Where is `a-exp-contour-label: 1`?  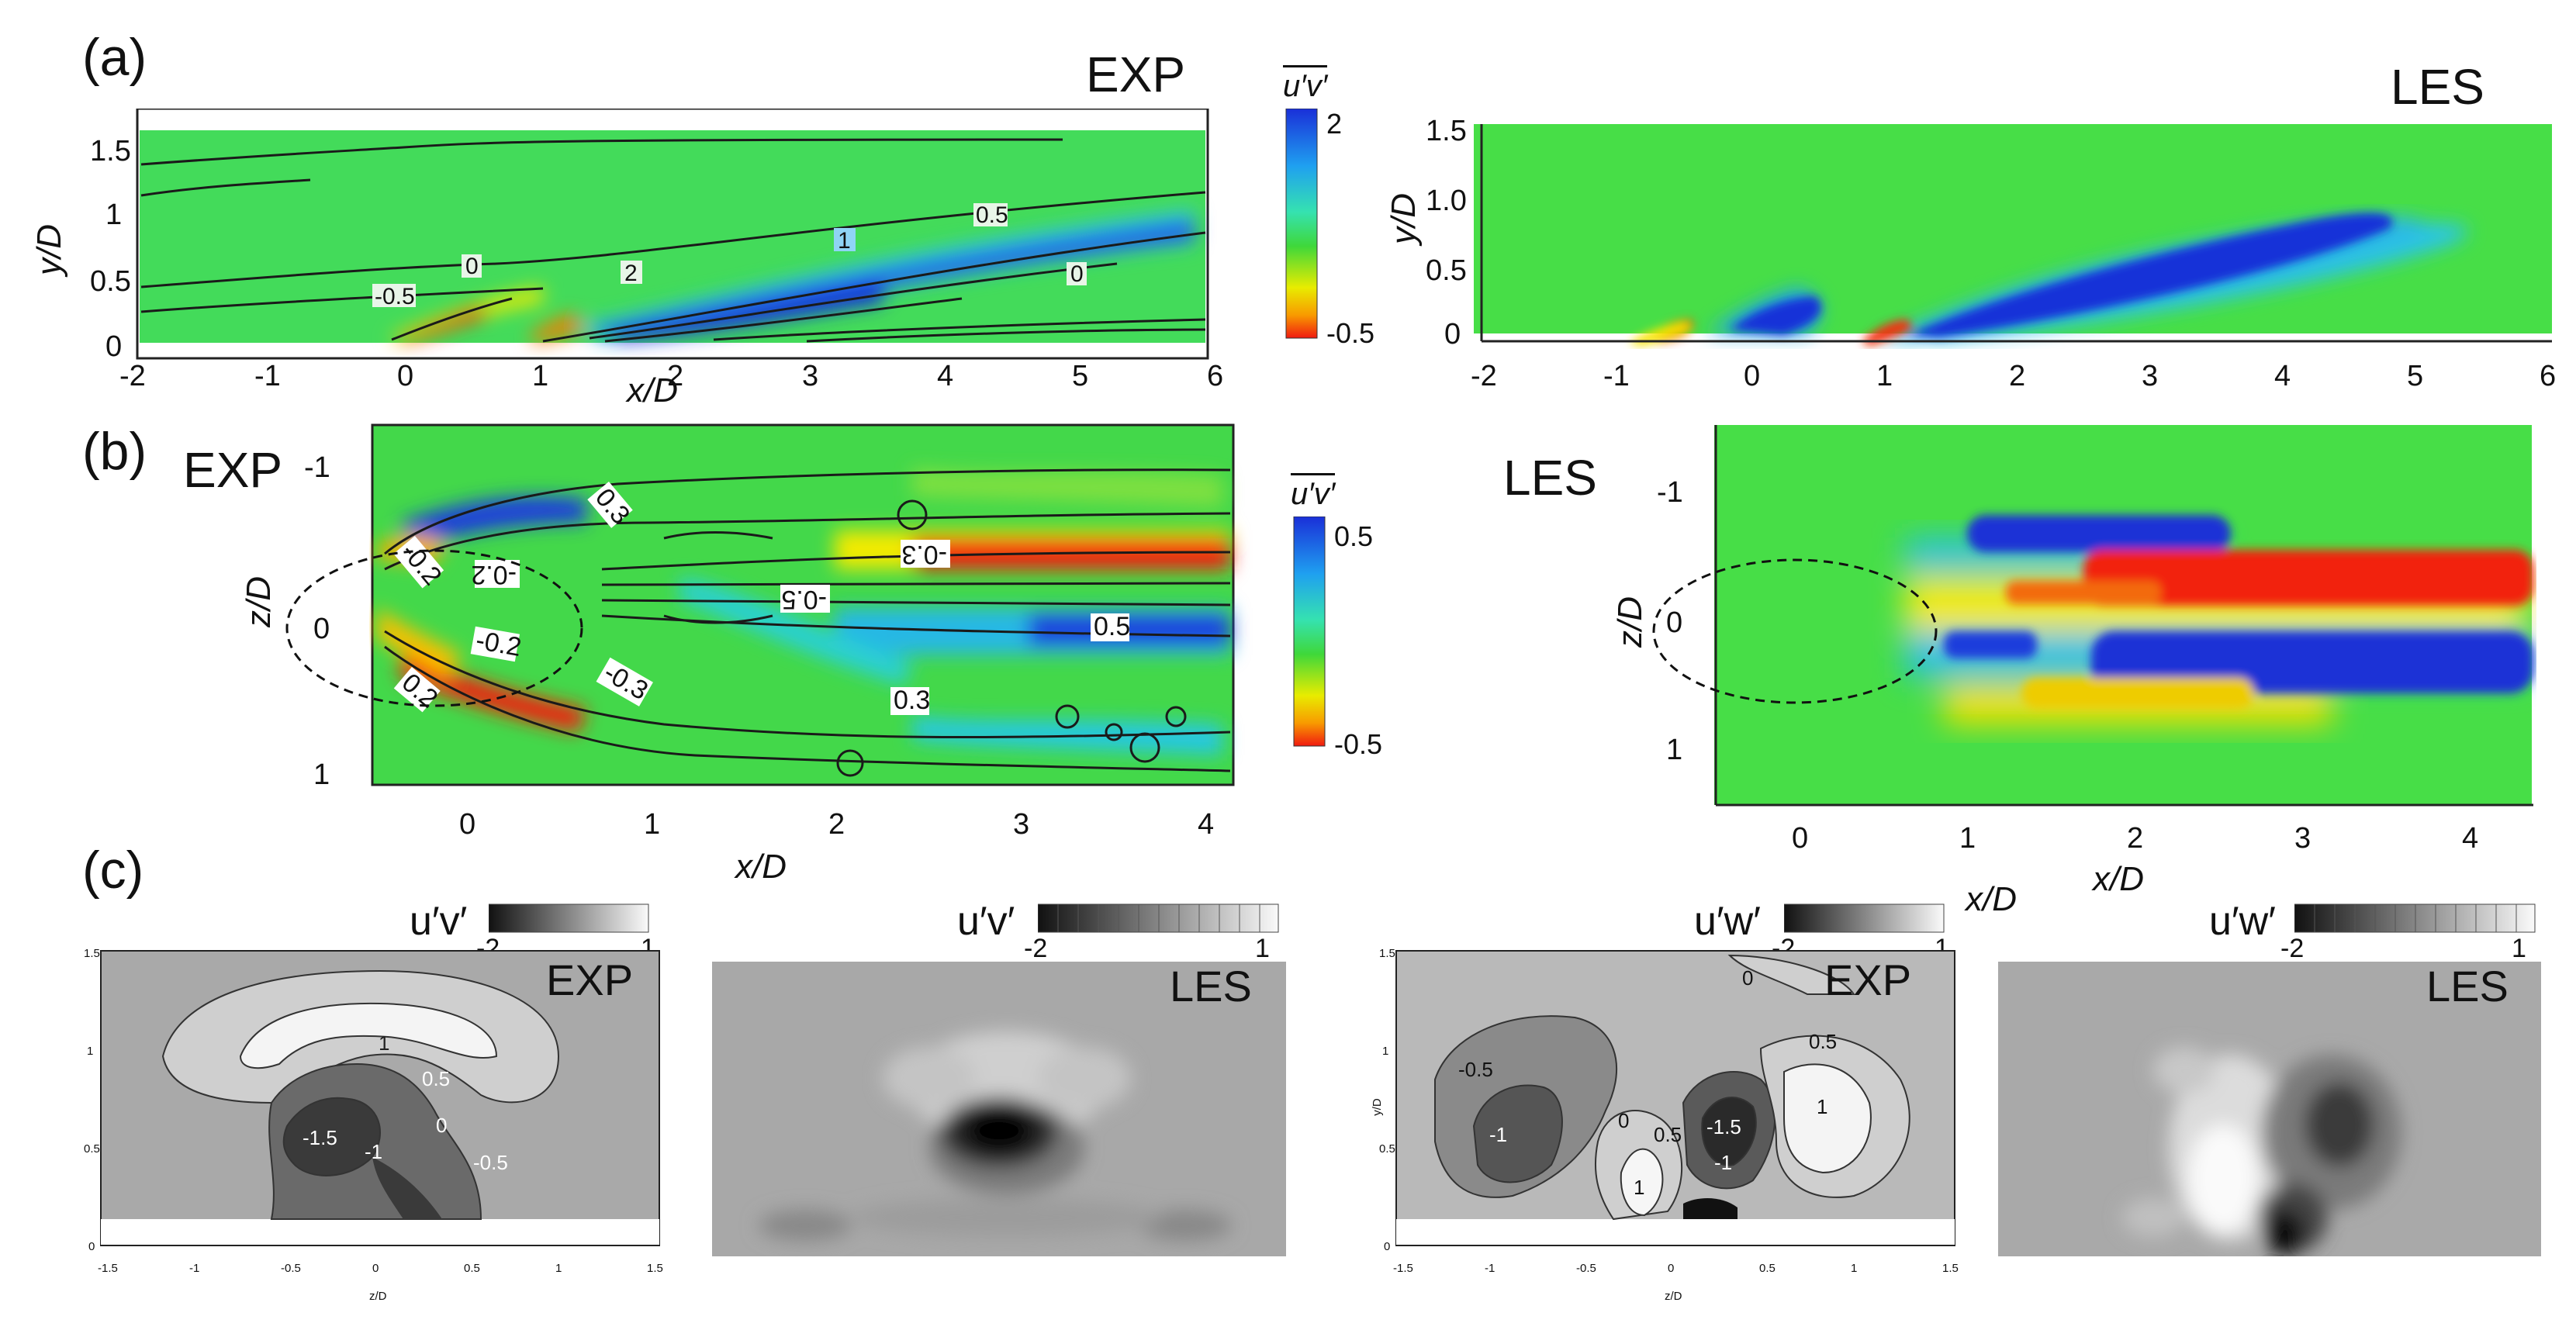 a-exp-contour-label: 1 is located at coordinates (844, 241).